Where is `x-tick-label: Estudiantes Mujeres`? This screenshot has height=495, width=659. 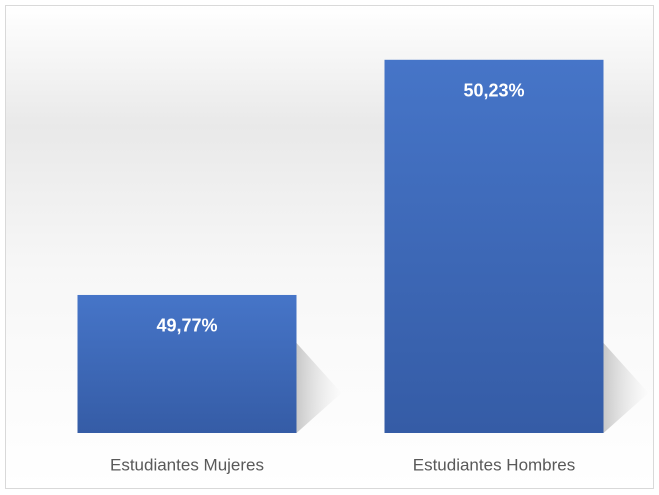 x-tick-label: Estudiantes Mujeres is located at coordinates (187, 464).